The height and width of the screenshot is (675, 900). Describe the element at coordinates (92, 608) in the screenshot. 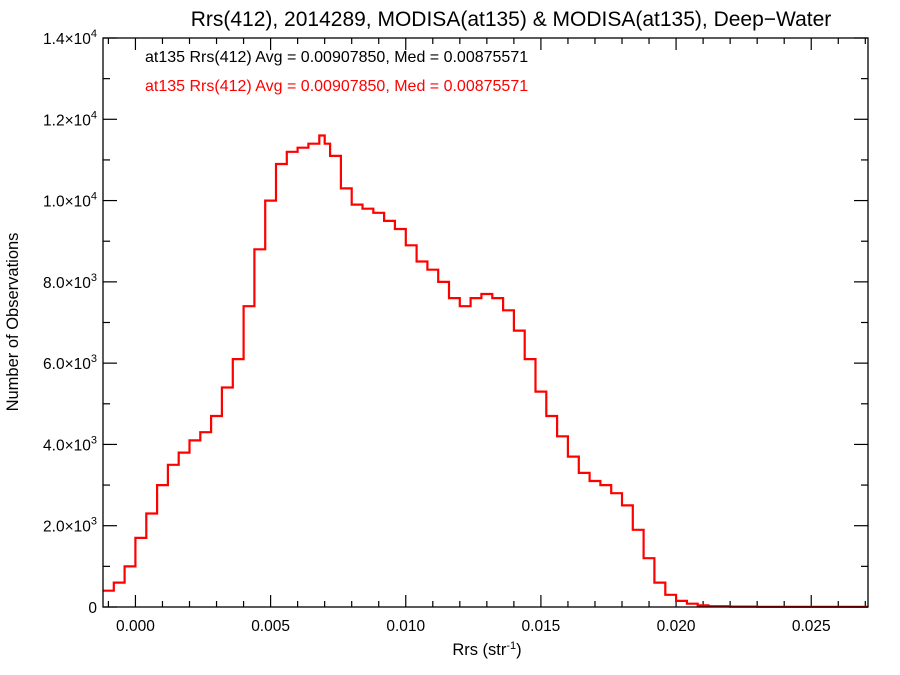

I see `y-tick-label: 0` at that location.